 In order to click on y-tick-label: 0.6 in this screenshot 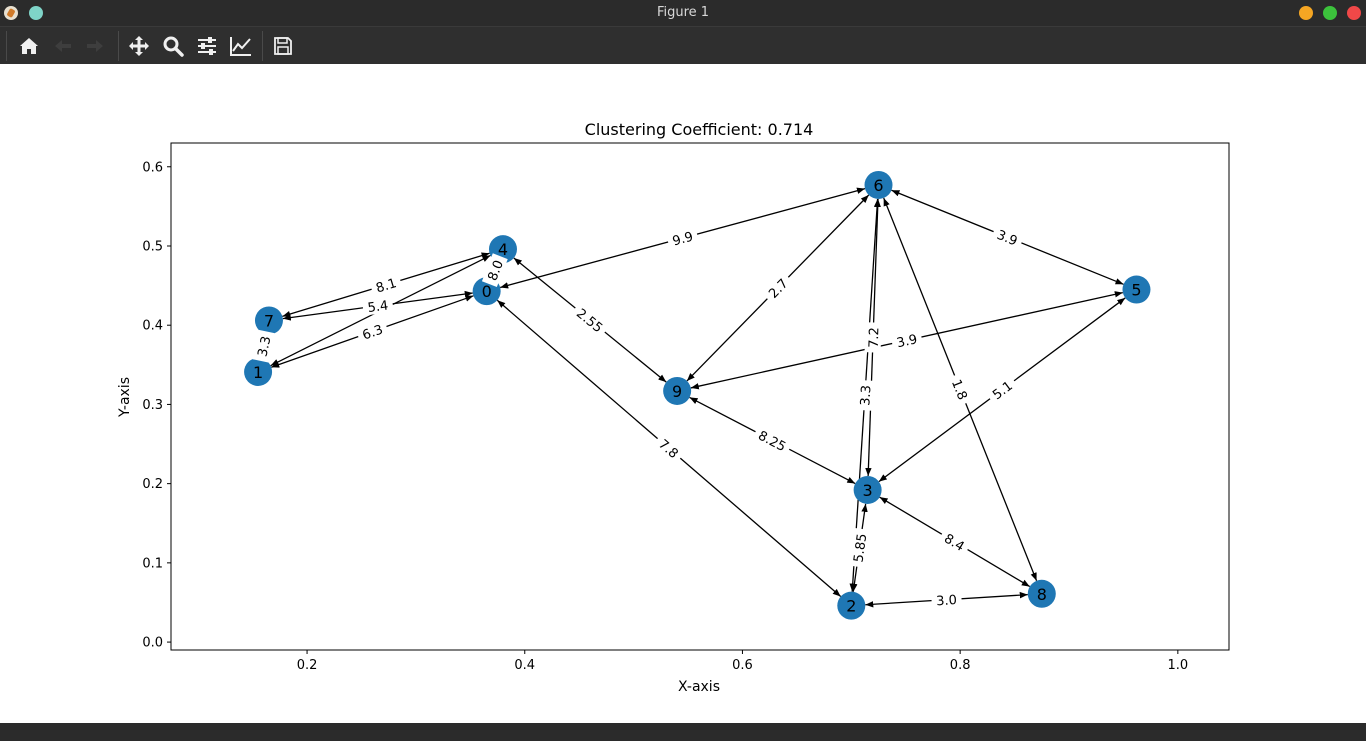, I will do `click(152, 167)`.